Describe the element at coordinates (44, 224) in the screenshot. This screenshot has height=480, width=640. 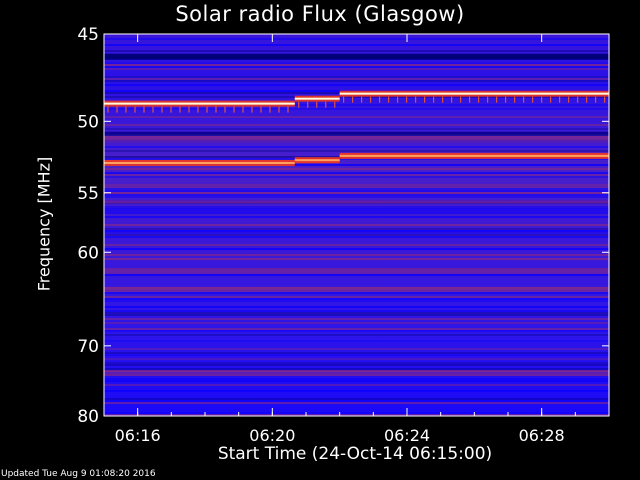
I see `y-axis-label: Frequency [MHz]` at that location.